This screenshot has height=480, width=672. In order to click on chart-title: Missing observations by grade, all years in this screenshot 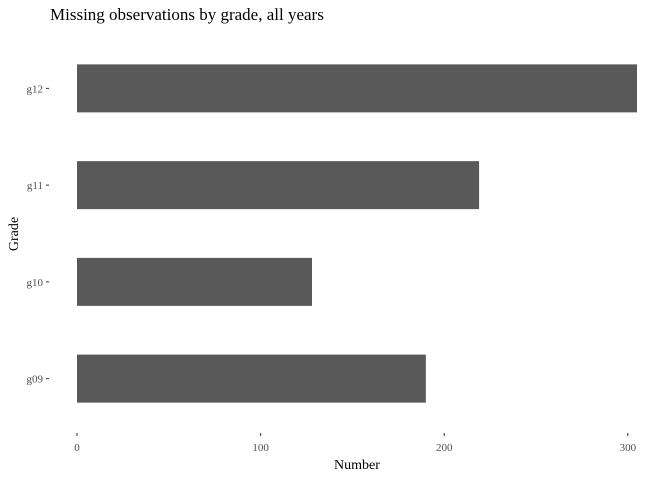, I will do `click(187, 14)`.